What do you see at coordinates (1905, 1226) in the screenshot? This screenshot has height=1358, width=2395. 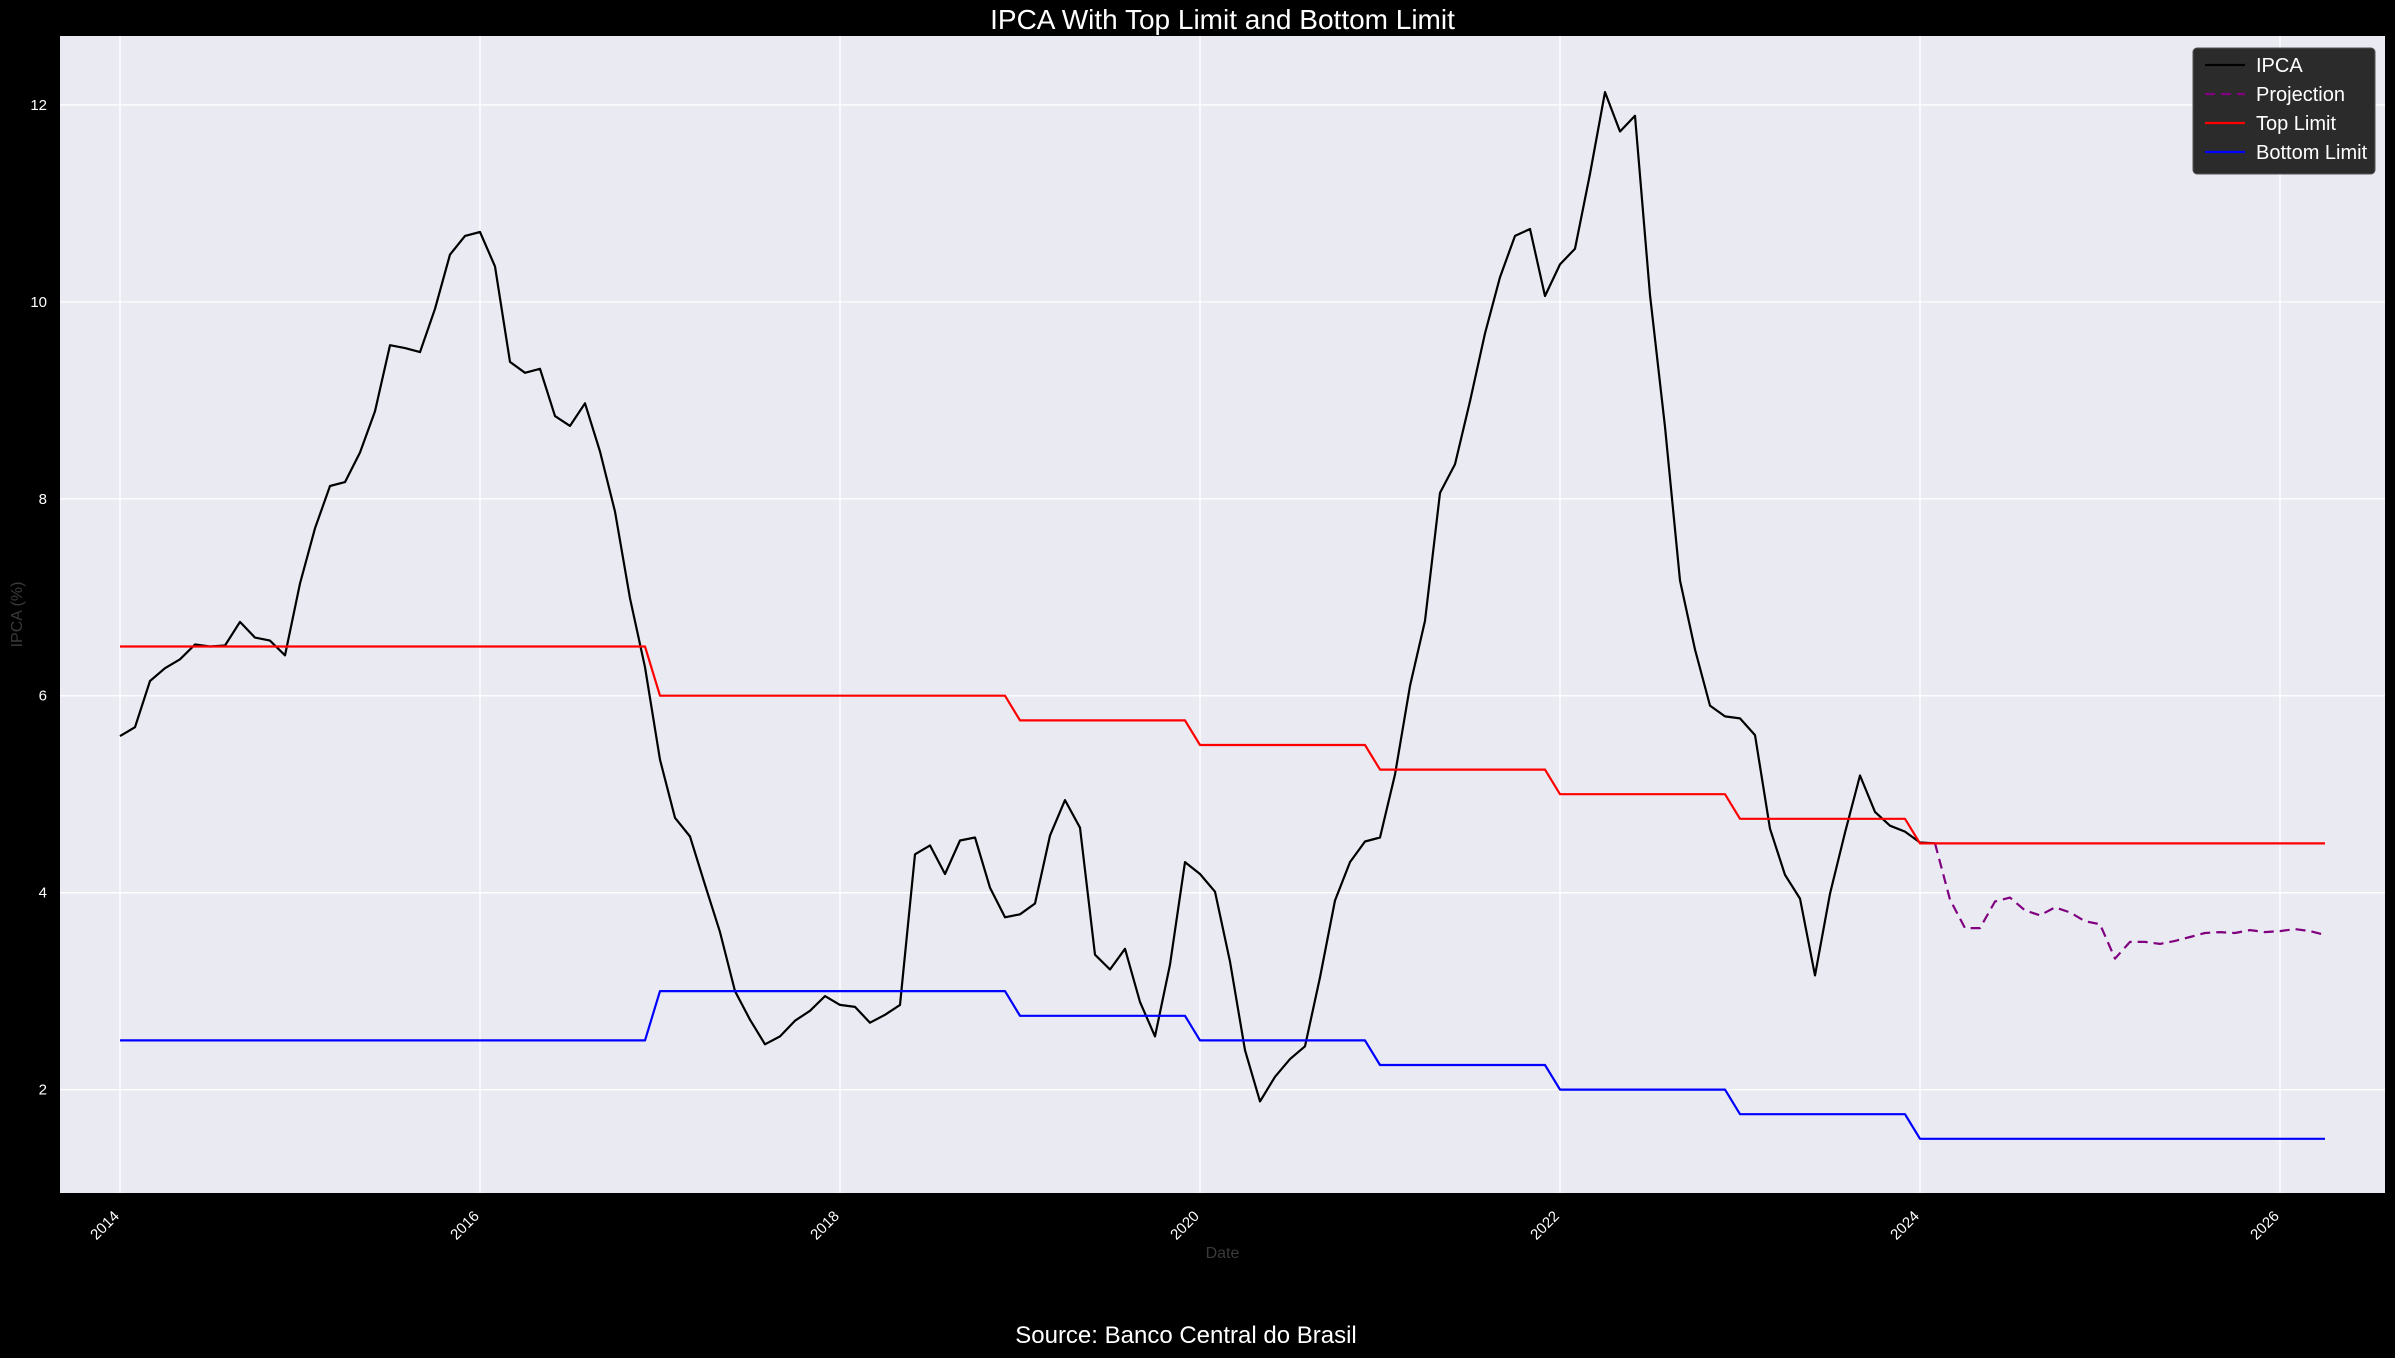 I see `x-tick-label: 2024` at bounding box center [1905, 1226].